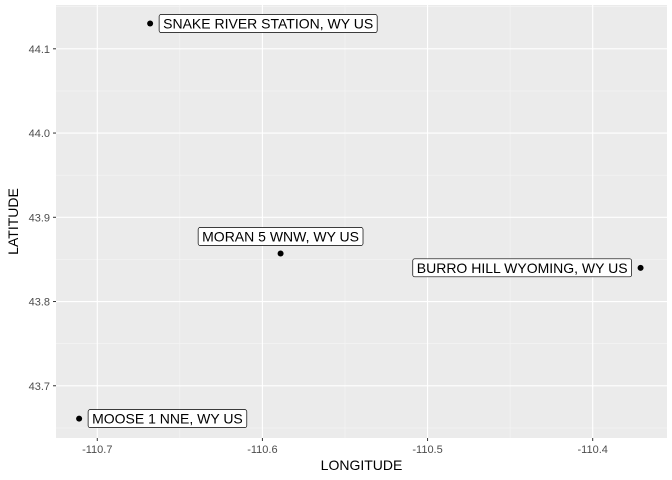  I want to click on y-tick-label: 44.0, so click(39, 134).